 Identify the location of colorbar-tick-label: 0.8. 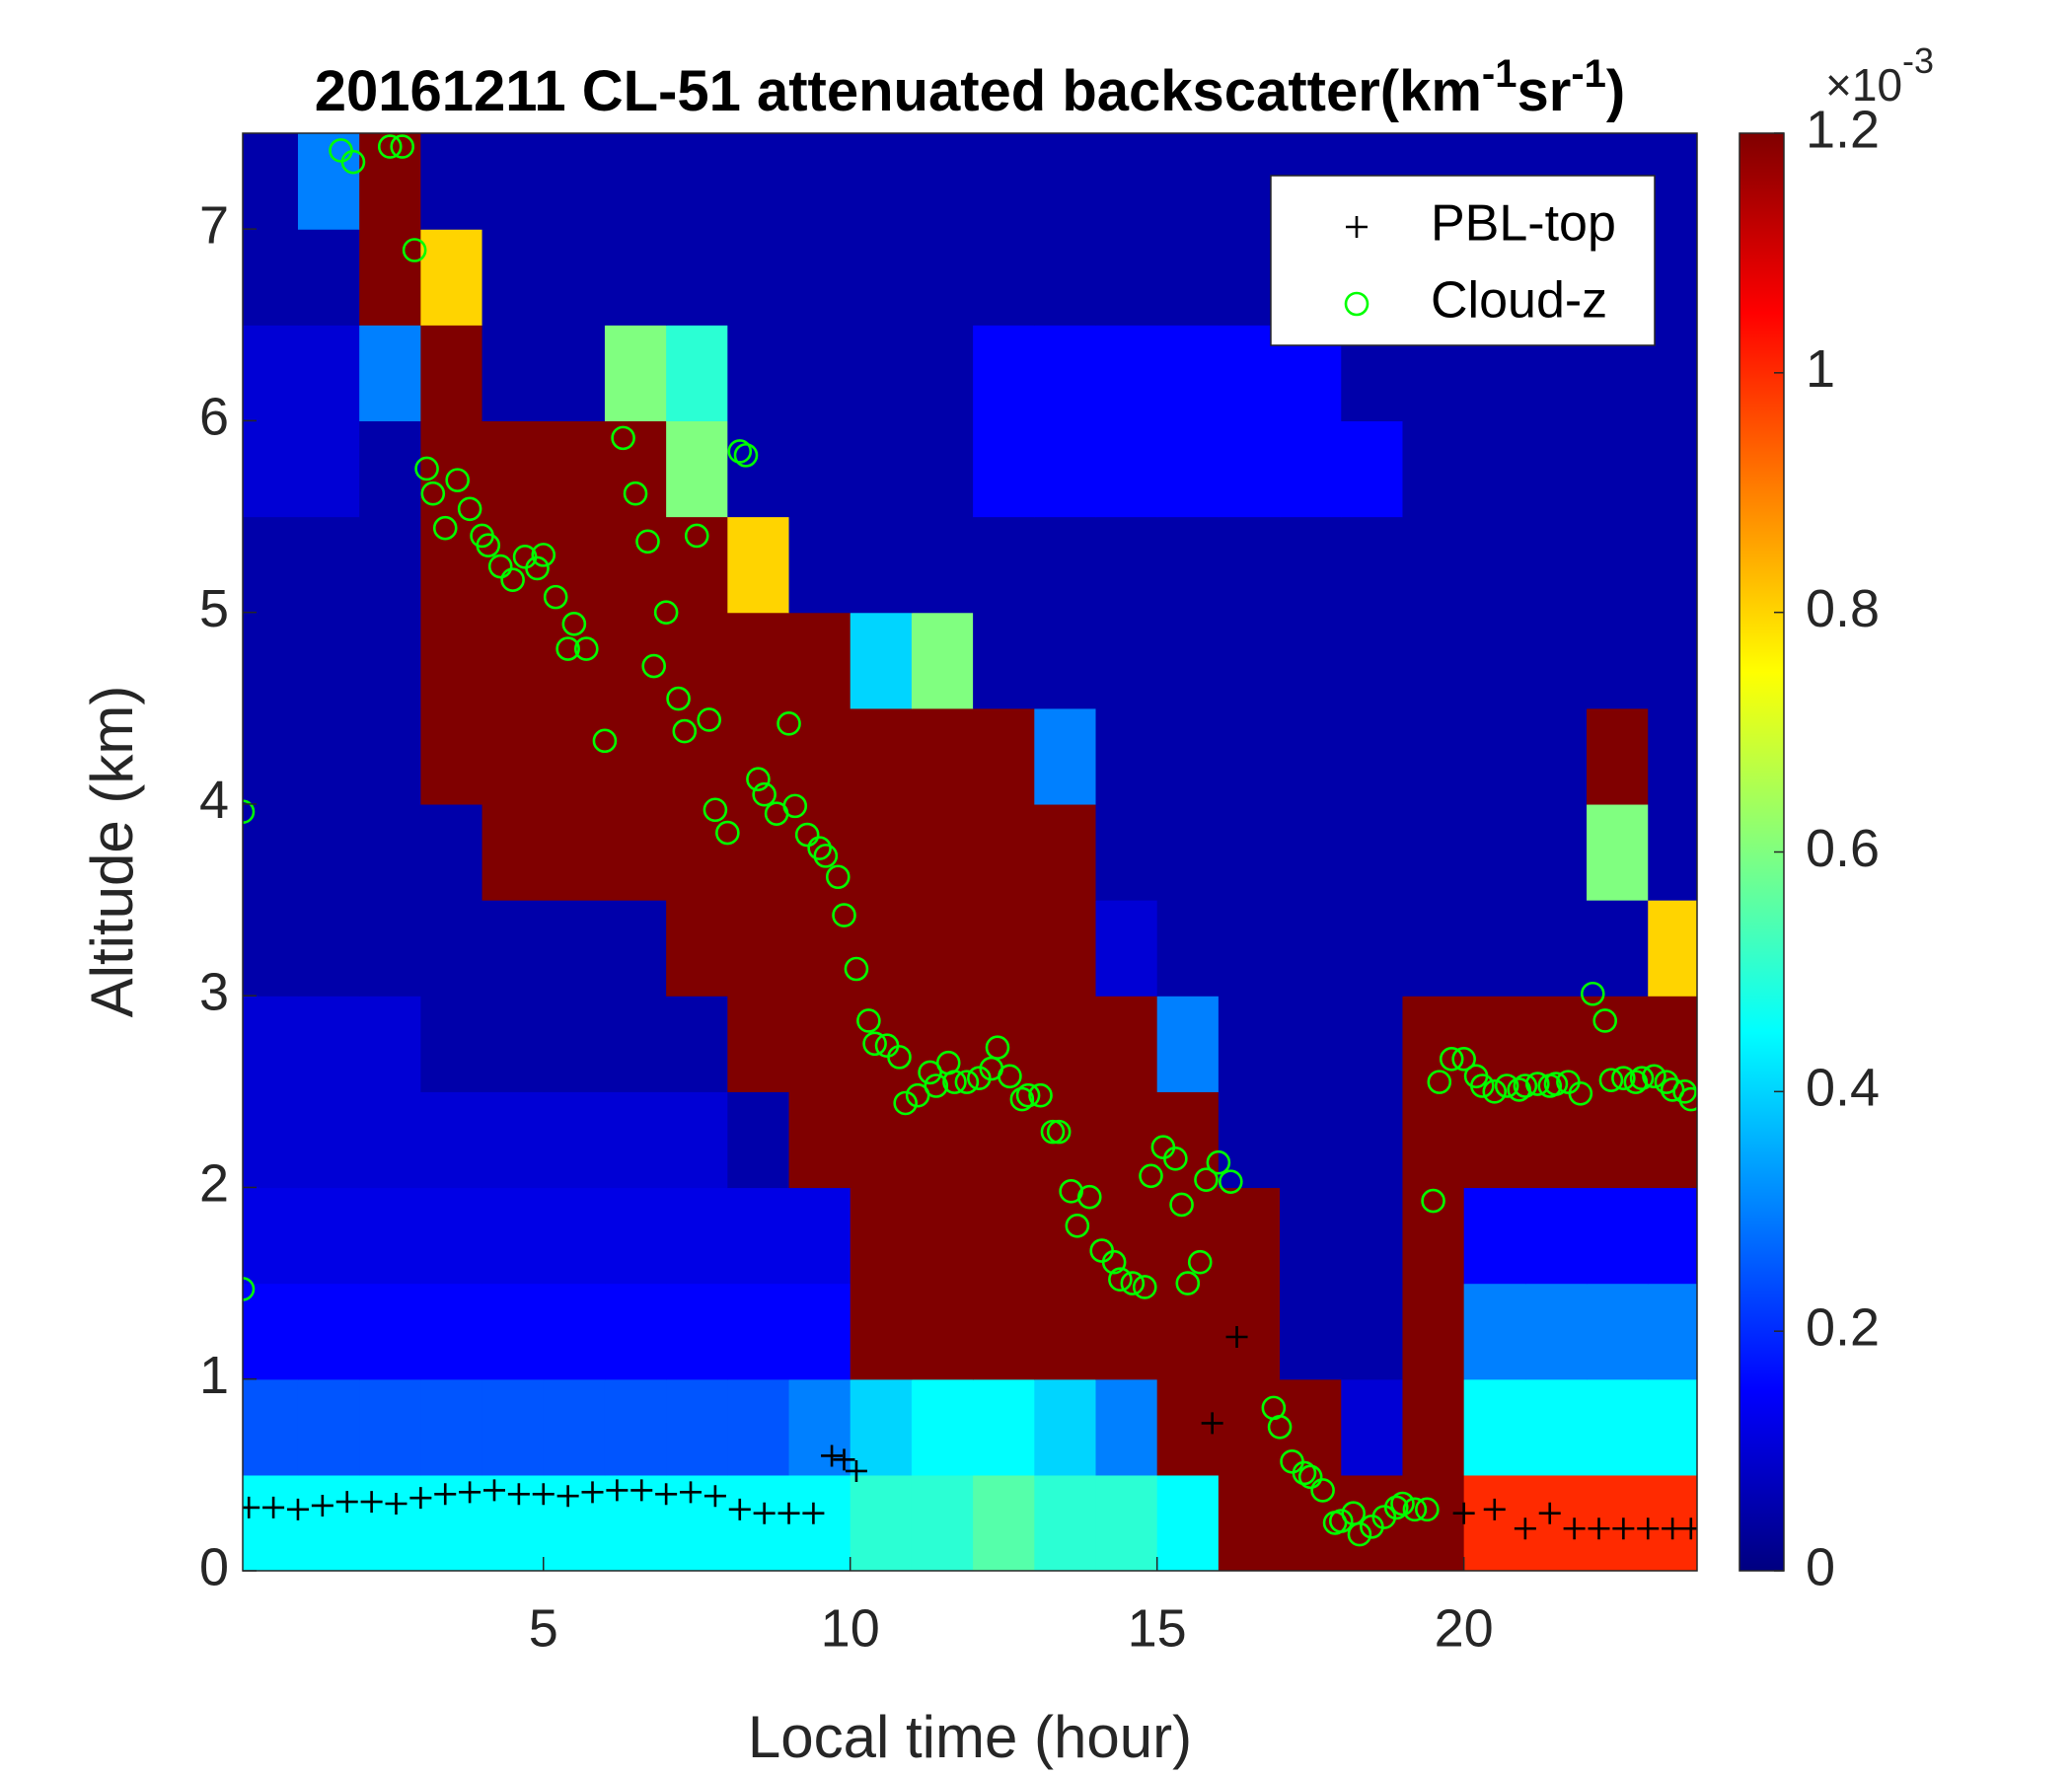
(1843, 609).